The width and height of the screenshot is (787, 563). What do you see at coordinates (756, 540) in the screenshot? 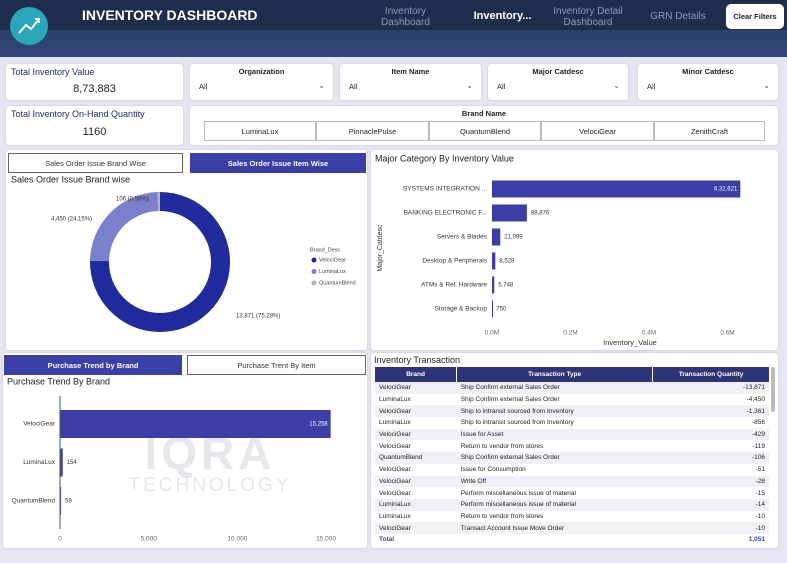
I see `total-value: 1,051` at bounding box center [756, 540].